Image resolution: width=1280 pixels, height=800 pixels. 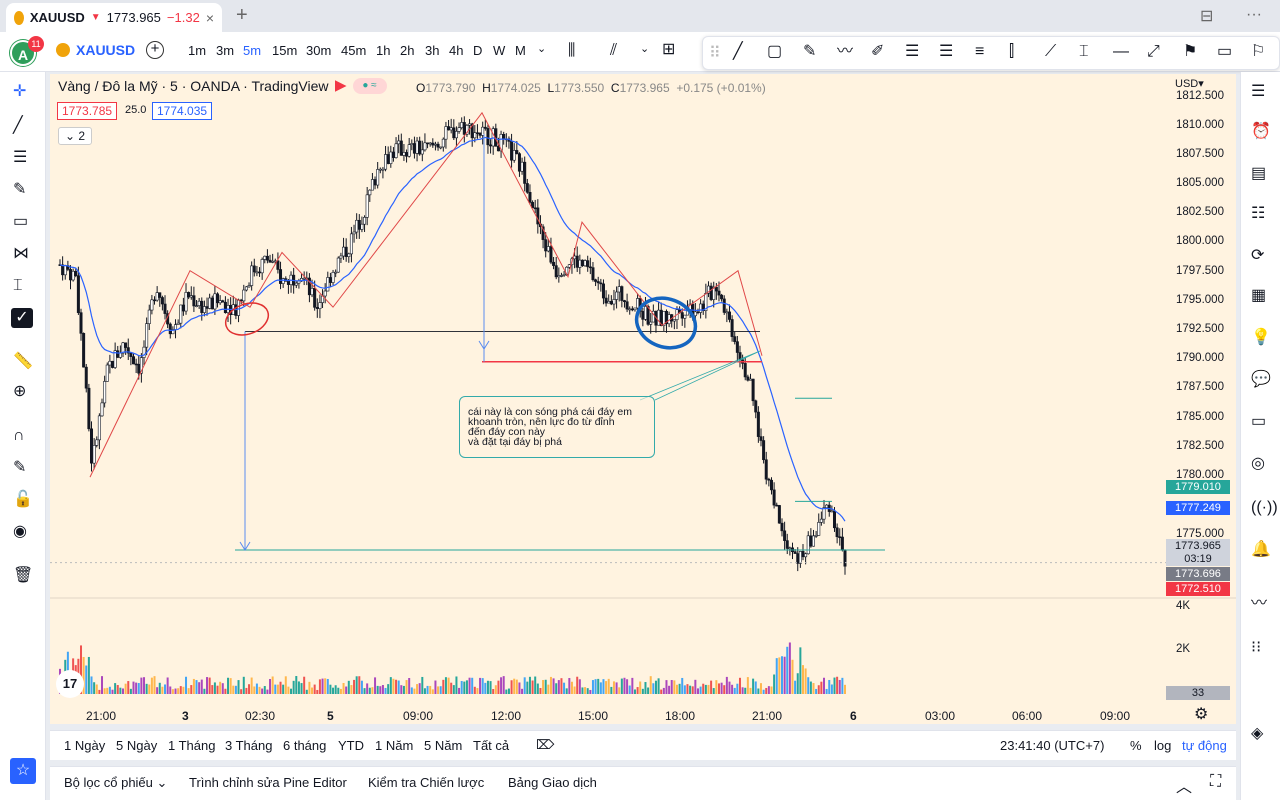 I want to click on chevron-up-icon: ︿, so click(x=1184, y=787).